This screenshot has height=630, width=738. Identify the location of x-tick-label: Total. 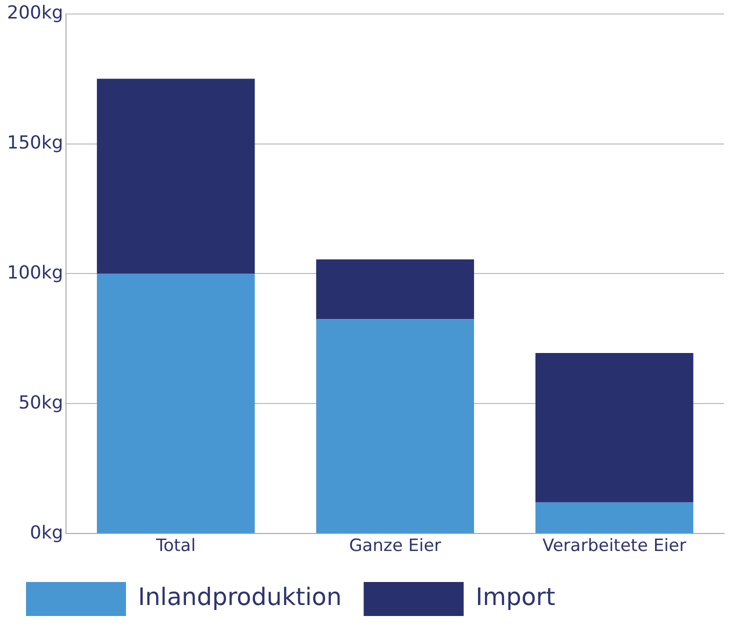
(175, 546).